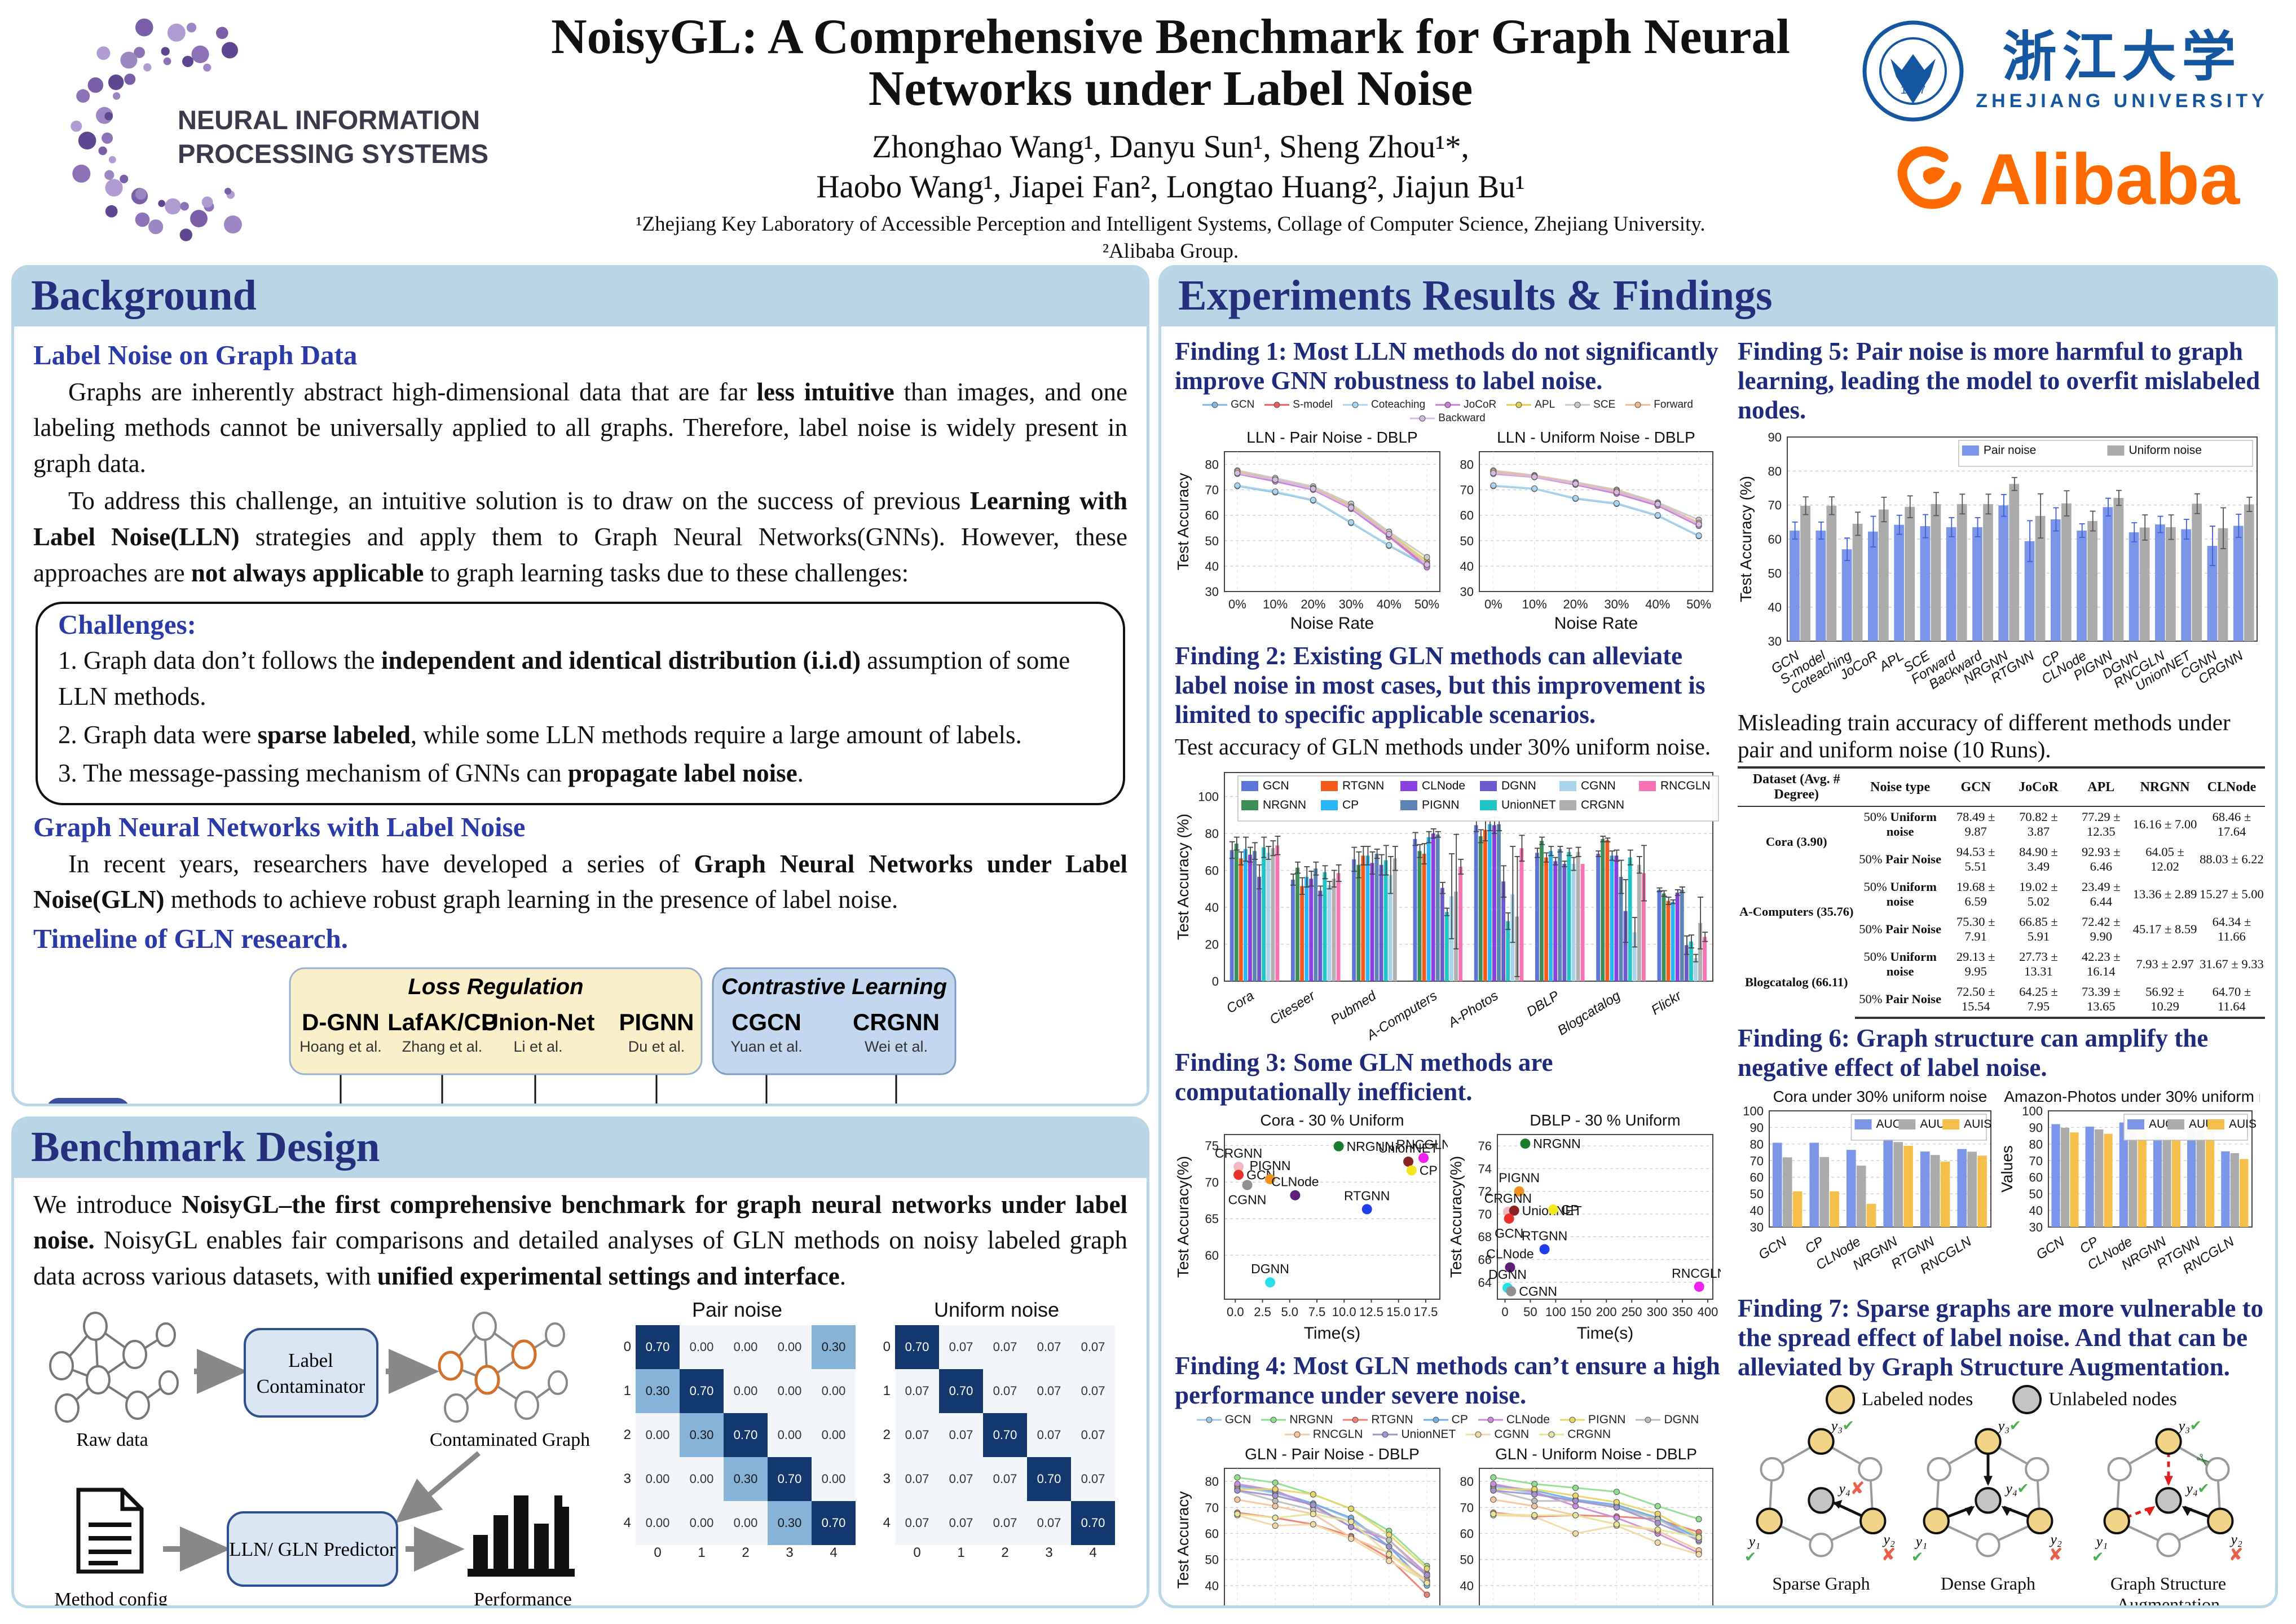 The image size is (2296, 1624). I want to click on svg-text: 17.5, so click(1426, 1312).